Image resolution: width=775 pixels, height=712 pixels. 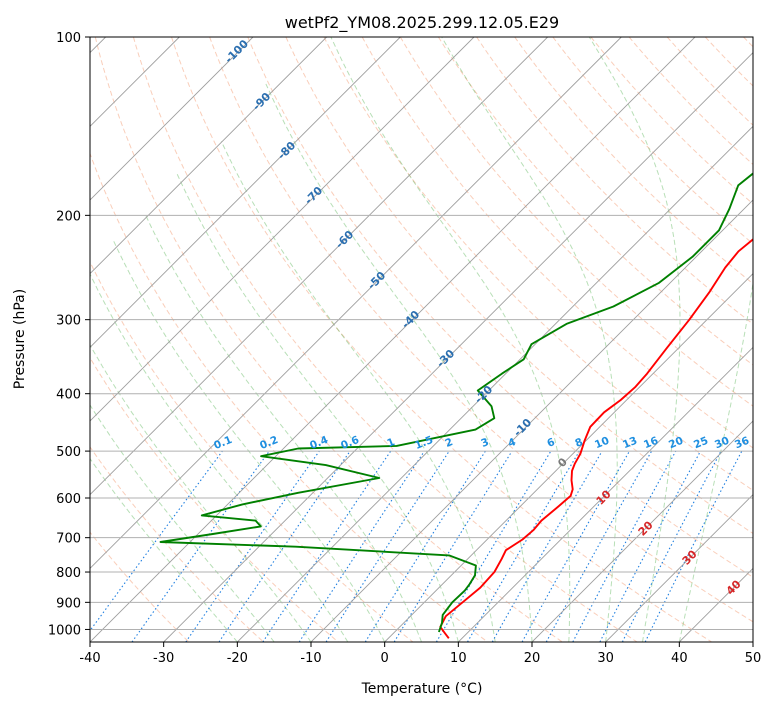 What do you see at coordinates (422, 23) in the screenshot?
I see `chart-title: wetPf2_YM08.2025.299.12.05.E29` at bounding box center [422, 23].